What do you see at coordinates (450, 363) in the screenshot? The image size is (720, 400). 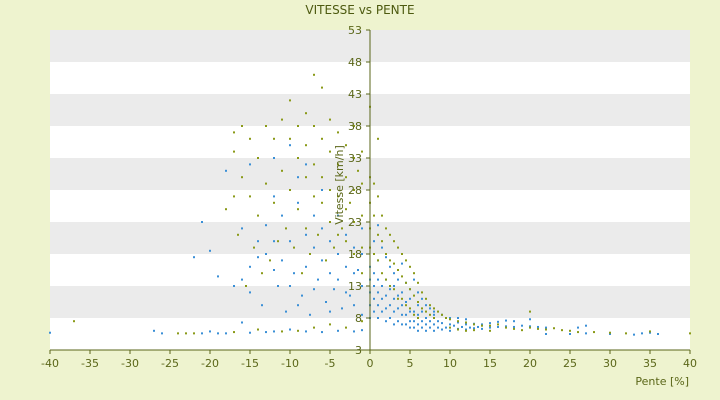 I see `x-tick-label: 10` at bounding box center [450, 363].